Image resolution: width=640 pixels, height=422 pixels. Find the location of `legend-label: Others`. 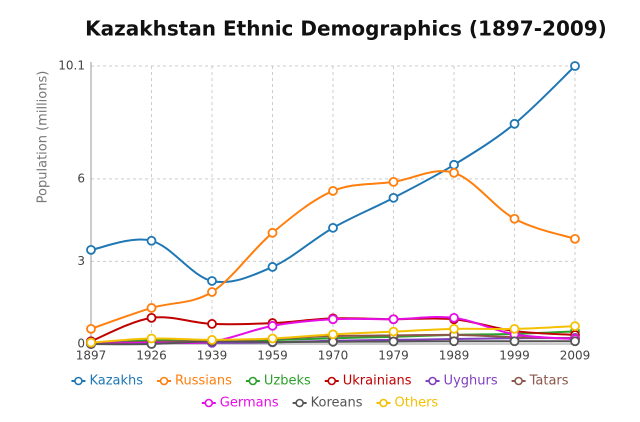

legend-label: Others is located at coordinates (417, 403).